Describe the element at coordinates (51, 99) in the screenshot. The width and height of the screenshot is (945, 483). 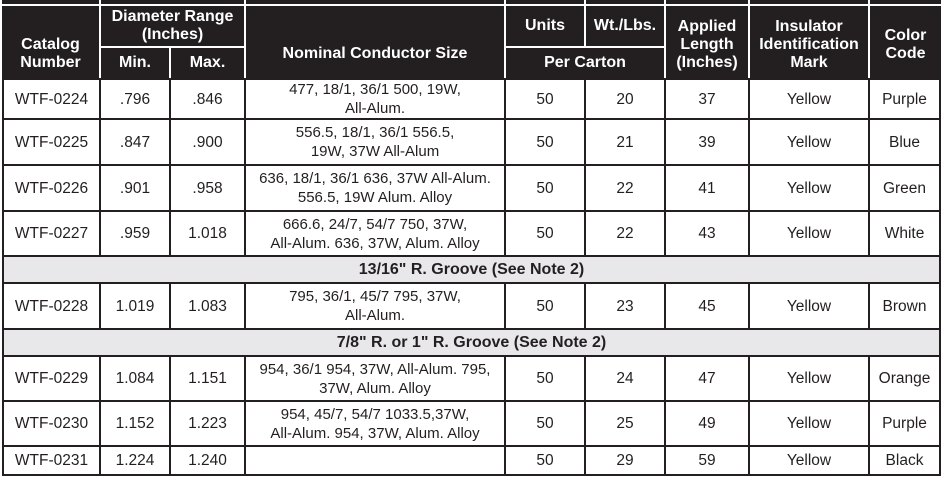
I see `cell-catalog: WTF-0224` at that location.